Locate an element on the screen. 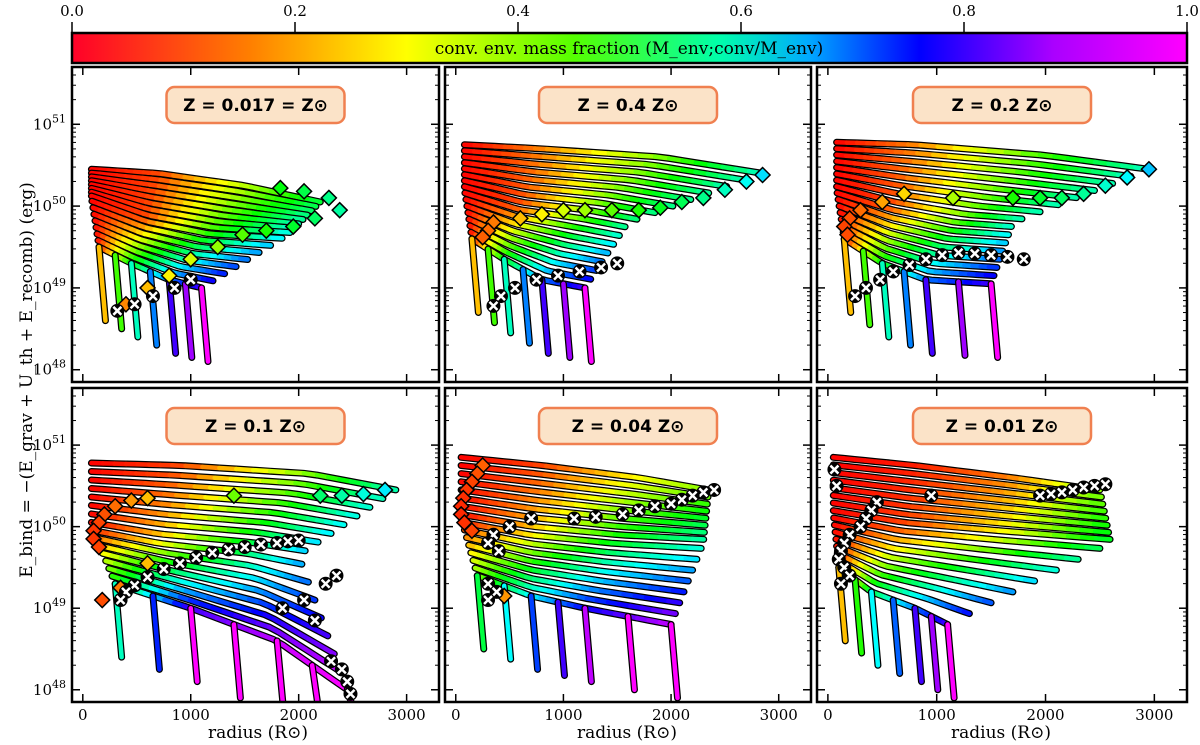  y-tick-label: 1050 is located at coordinates (49, 525).